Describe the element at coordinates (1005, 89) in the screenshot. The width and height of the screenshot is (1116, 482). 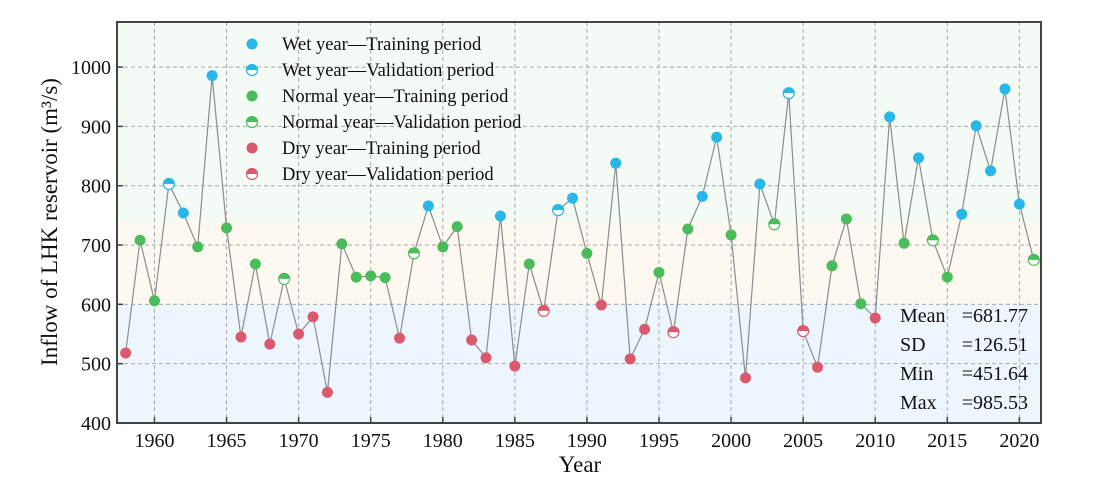
I see `data-point-2019` at that location.